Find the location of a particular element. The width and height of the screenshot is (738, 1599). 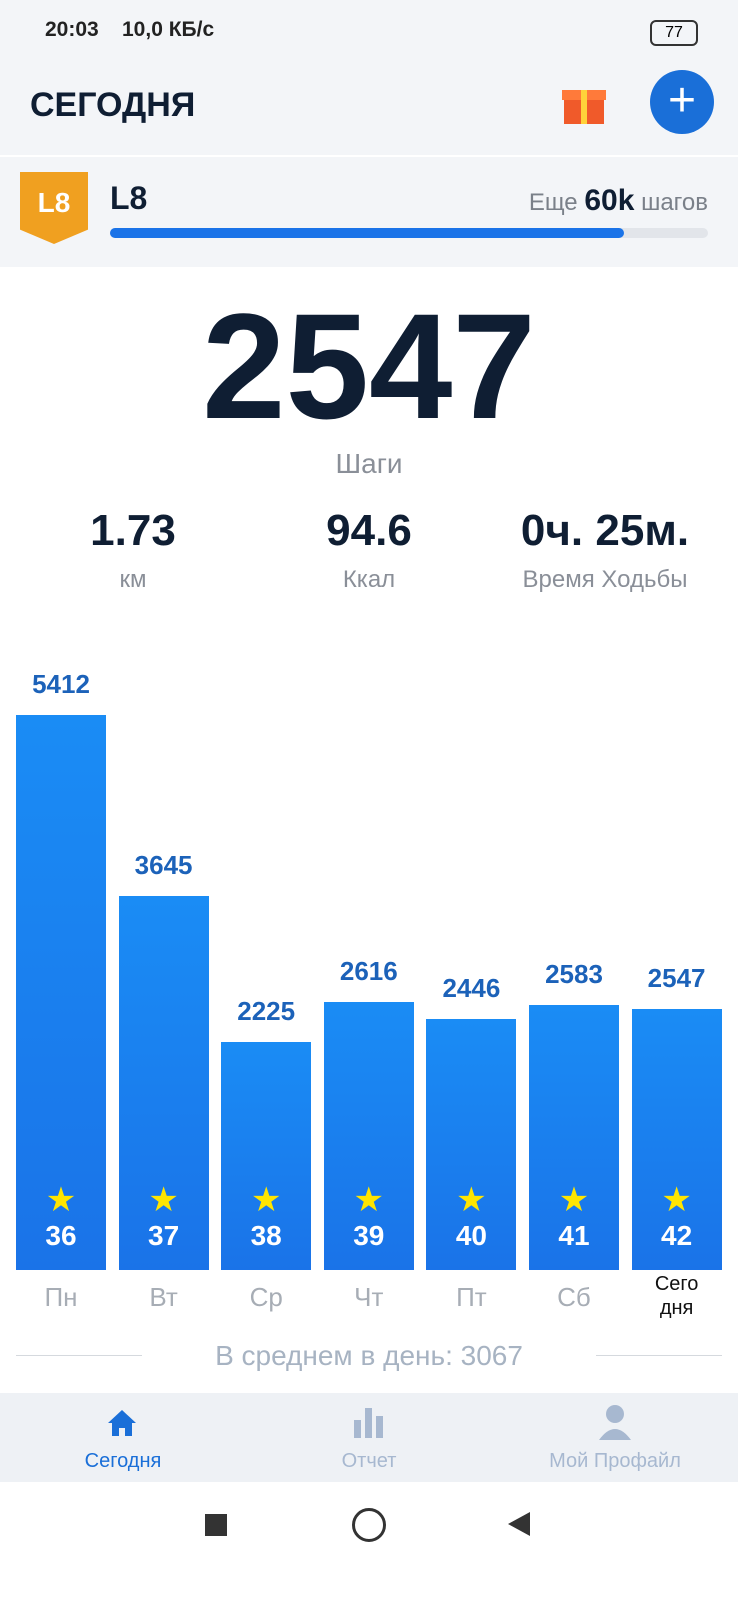

nav-item: Сегодня is located at coordinates (123, 1461).